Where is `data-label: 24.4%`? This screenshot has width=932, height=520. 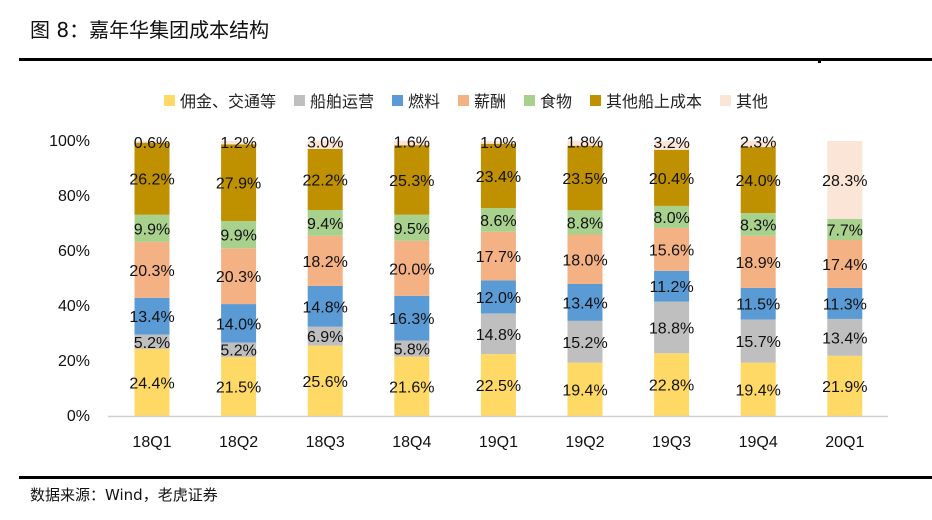
data-label: 24.4% is located at coordinates (151, 383).